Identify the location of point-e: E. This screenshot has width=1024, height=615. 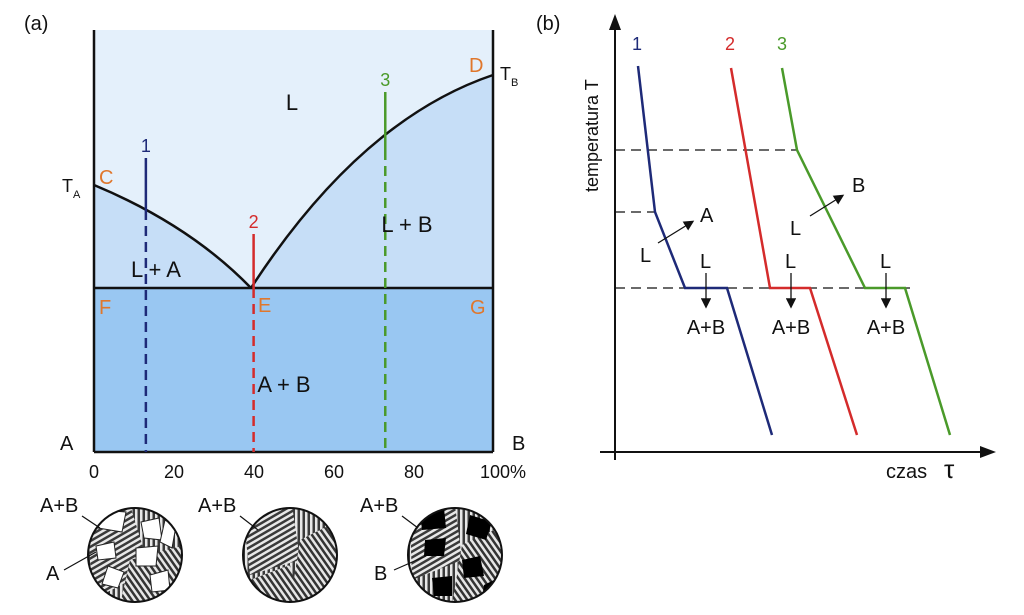
(264, 306).